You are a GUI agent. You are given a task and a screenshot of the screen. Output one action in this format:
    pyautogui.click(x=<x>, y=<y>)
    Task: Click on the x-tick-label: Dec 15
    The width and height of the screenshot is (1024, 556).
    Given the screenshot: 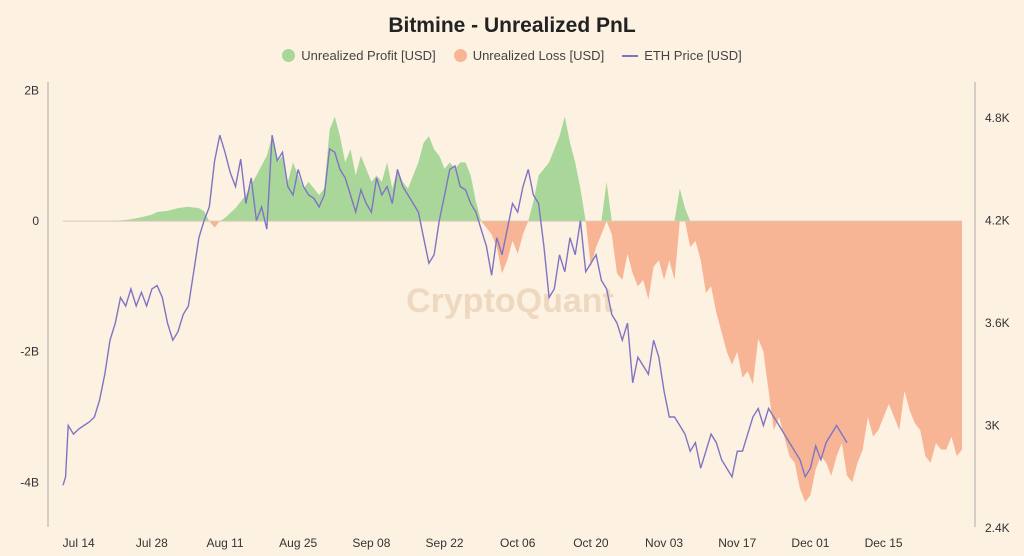 What is the action you would take?
    pyautogui.click(x=884, y=543)
    